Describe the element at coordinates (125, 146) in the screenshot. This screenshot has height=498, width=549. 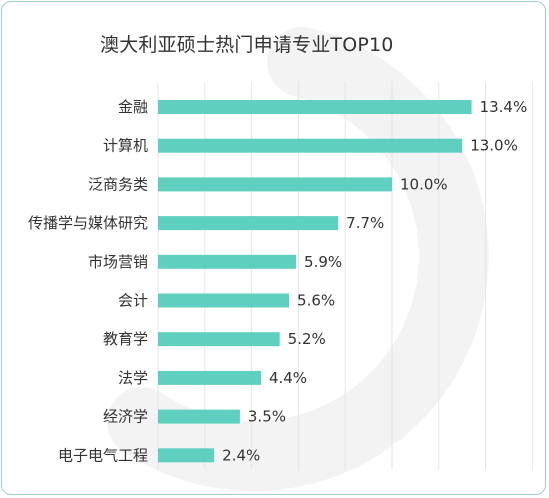
I see `category-label: 计算机` at that location.